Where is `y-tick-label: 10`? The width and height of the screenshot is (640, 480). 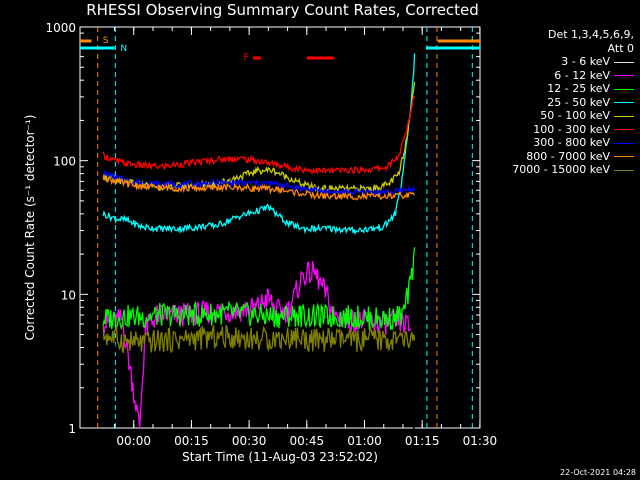 y-tick-label: 10 is located at coordinates (68, 295).